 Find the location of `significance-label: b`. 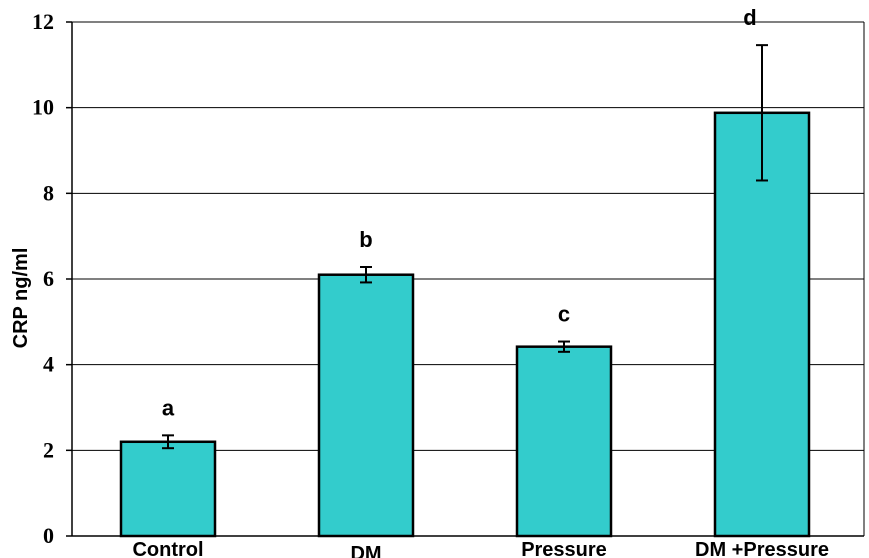

significance-label: b is located at coordinates (365, 239).